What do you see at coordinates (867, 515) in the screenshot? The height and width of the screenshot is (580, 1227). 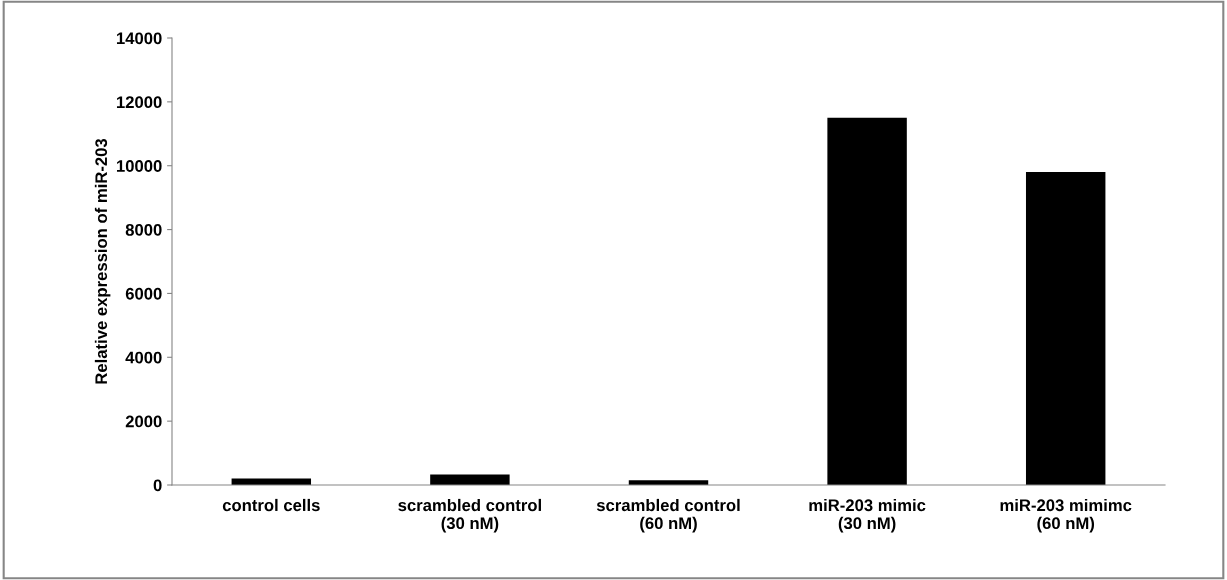 I see `x-tick-label: miR-203 mimic (30 nM)` at bounding box center [867, 515].